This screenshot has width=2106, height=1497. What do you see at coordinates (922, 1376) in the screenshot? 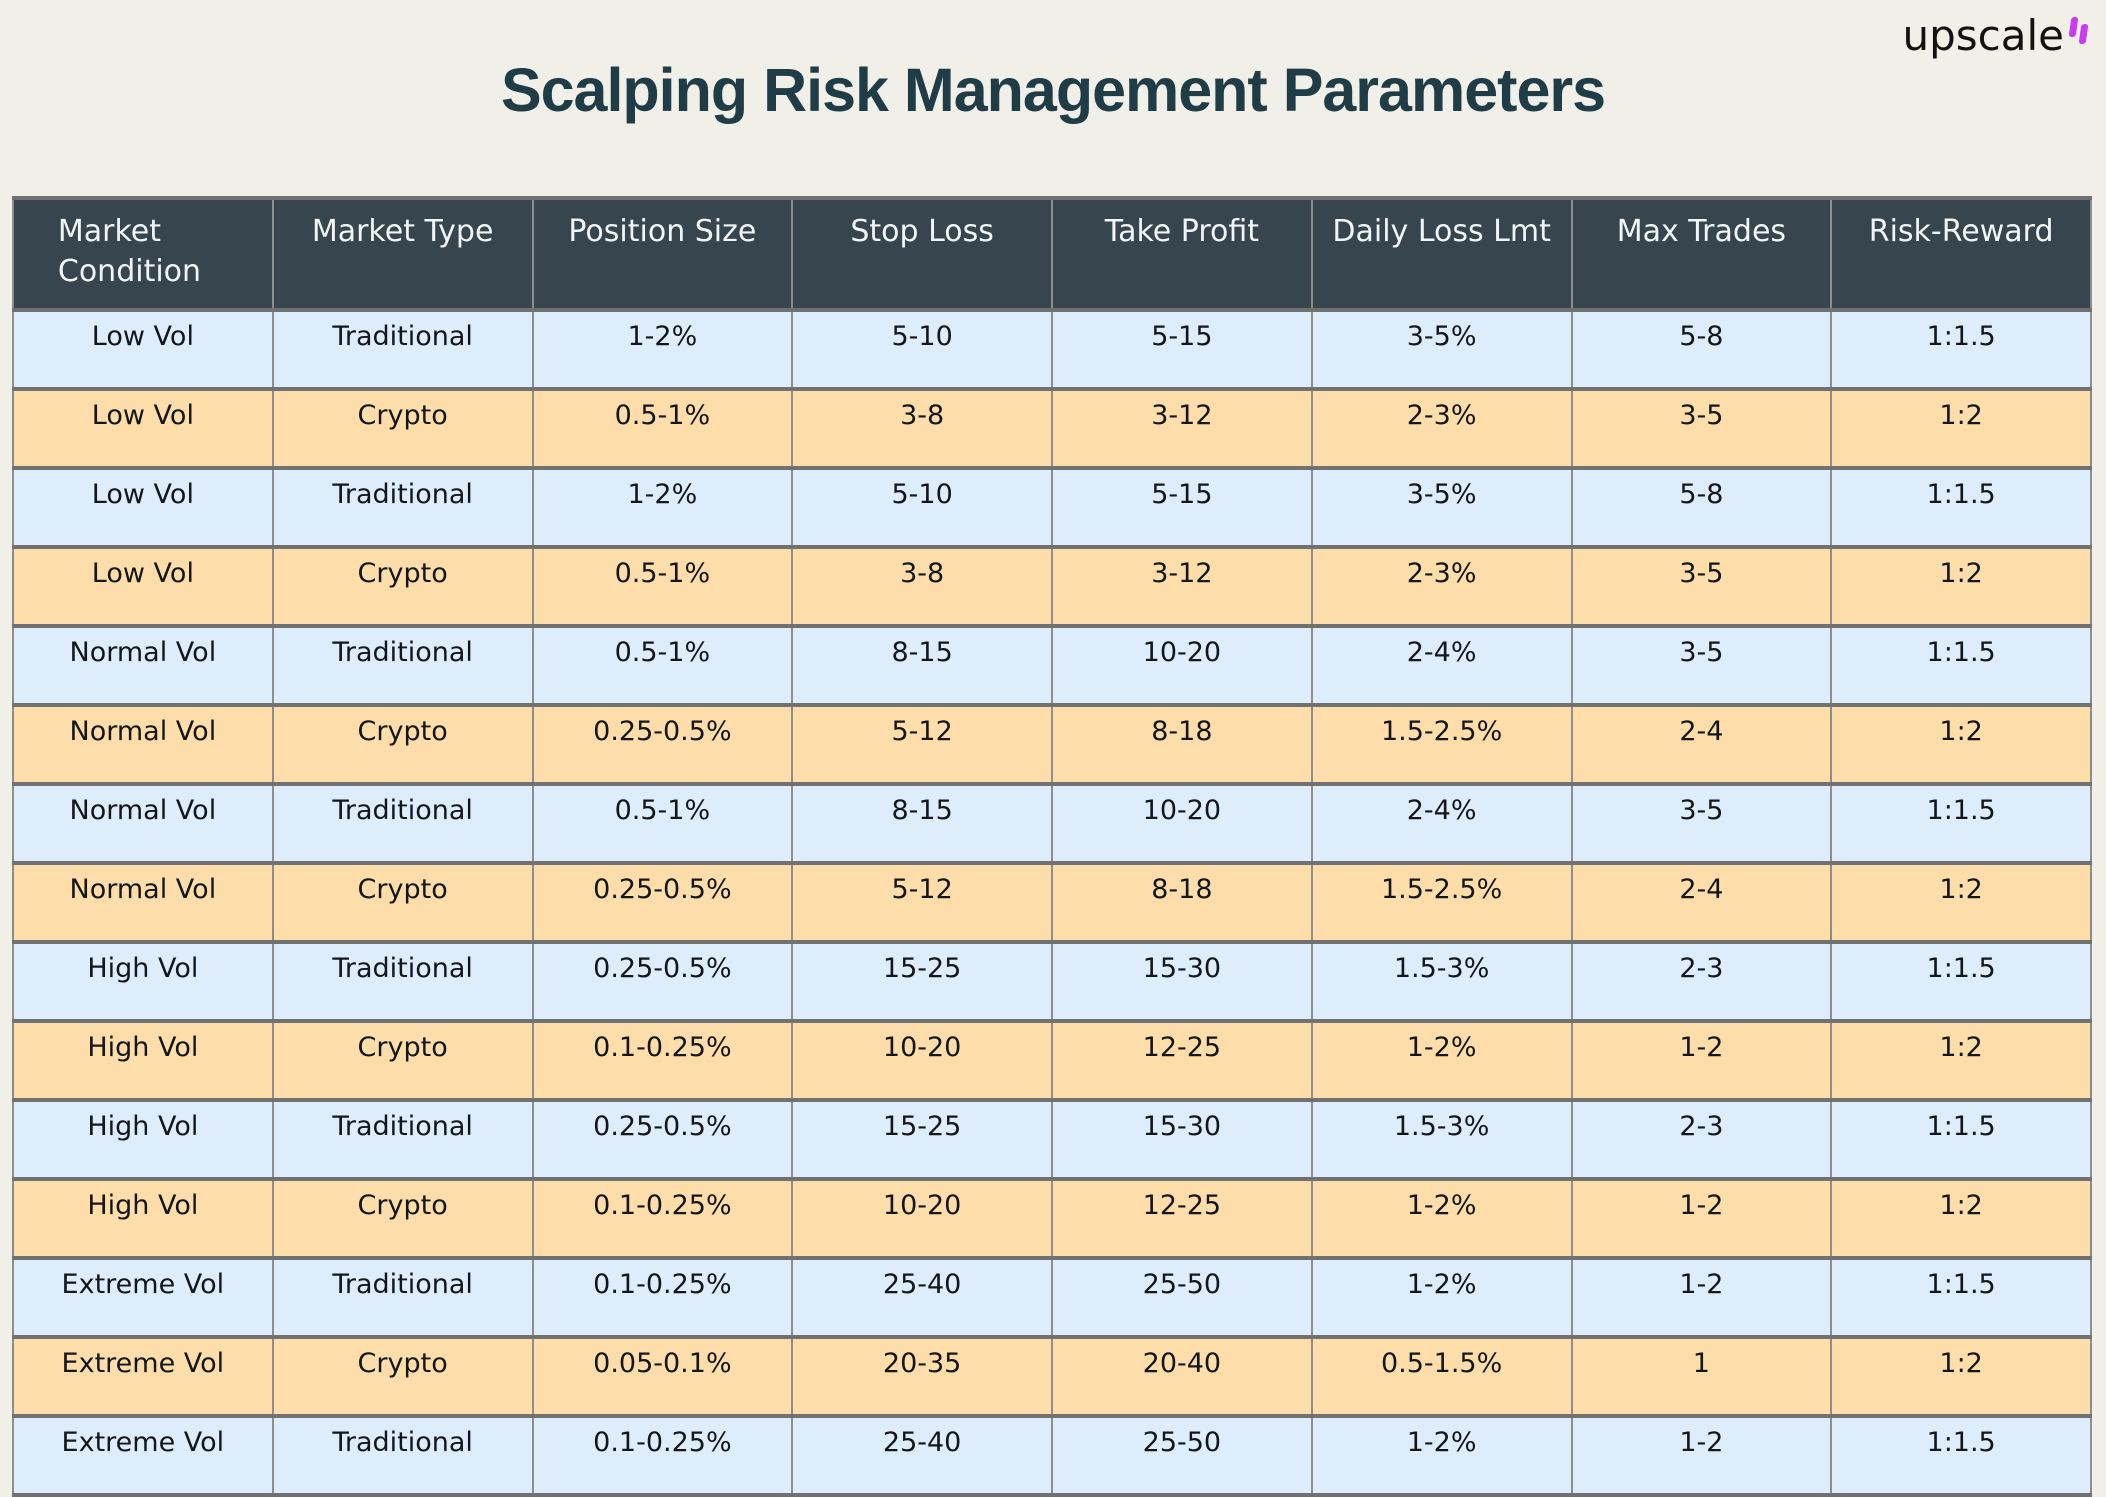
I see `table-cell: 20-35` at bounding box center [922, 1376].